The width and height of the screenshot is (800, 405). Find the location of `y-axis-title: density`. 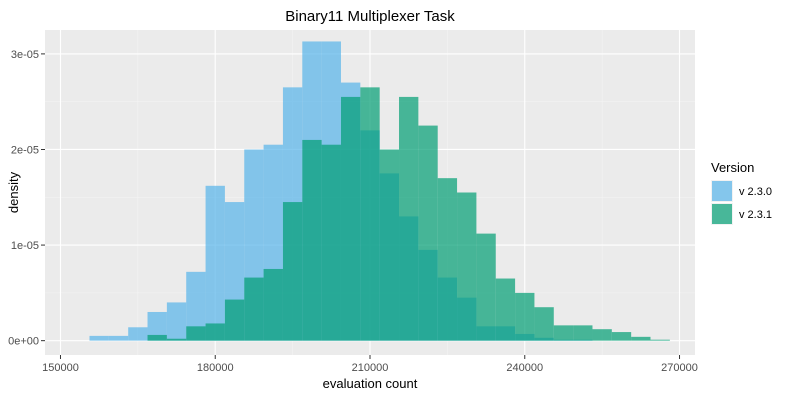

y-axis-title: density is located at coordinates (13, 192).